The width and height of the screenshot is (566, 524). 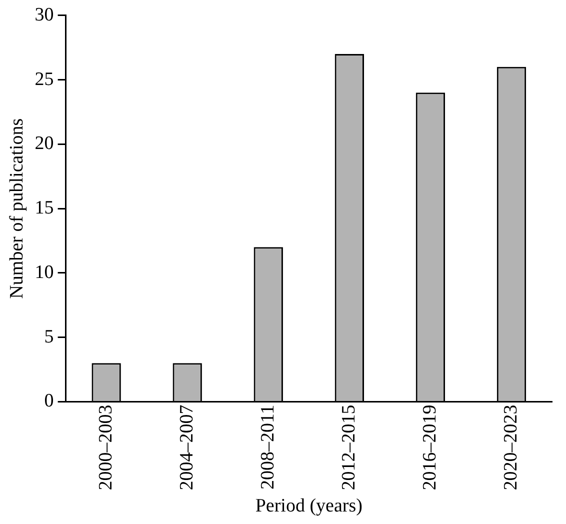 I want to click on y-tick-label: 20, so click(x=44, y=143).